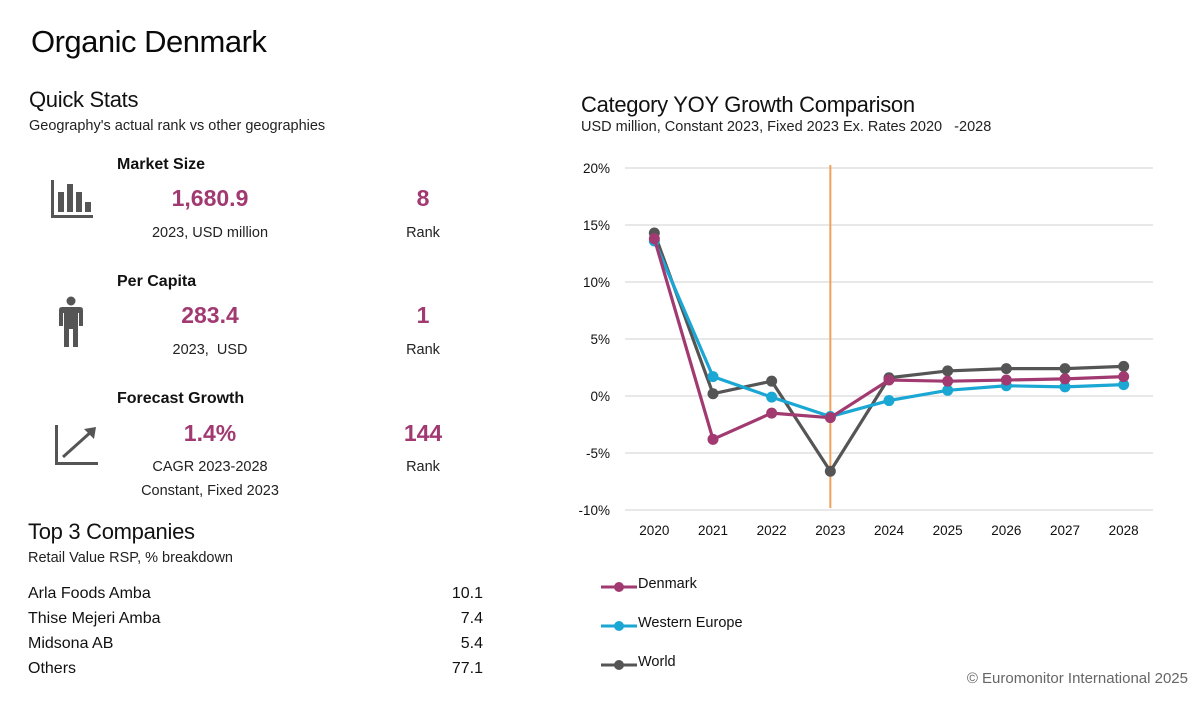 This screenshot has width=1200, height=705. What do you see at coordinates (596, 168) in the screenshot?
I see `y-tick-label: 20%` at bounding box center [596, 168].